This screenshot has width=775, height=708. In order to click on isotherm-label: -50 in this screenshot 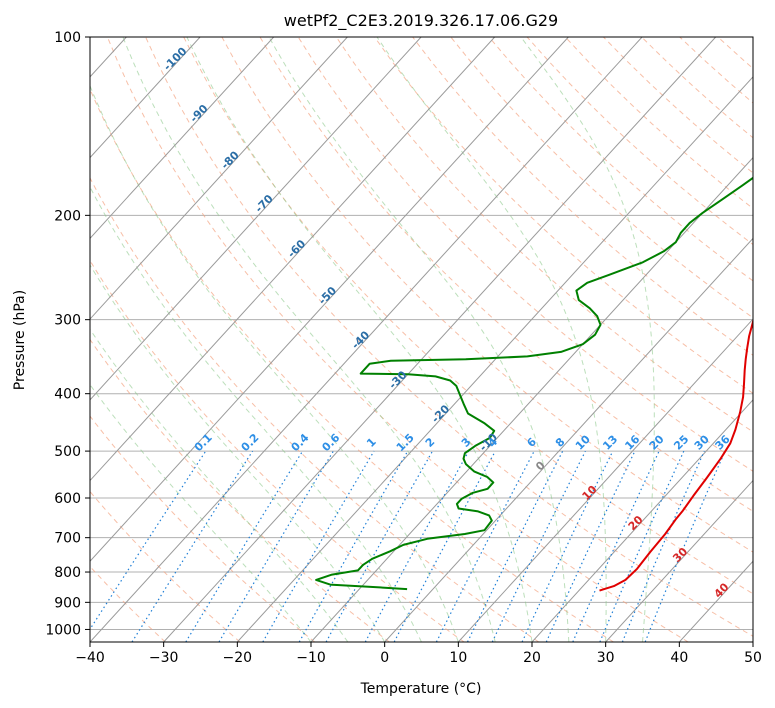, I will do `click(327, 295)`.